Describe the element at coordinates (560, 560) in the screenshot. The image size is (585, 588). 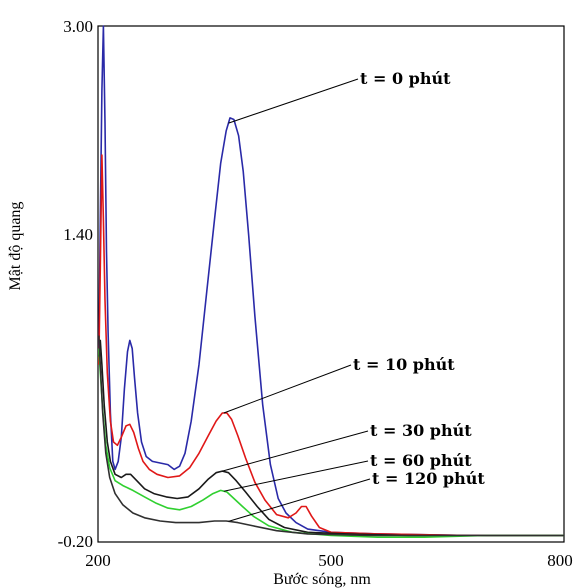
I see `x-tick-label: 800` at that location.